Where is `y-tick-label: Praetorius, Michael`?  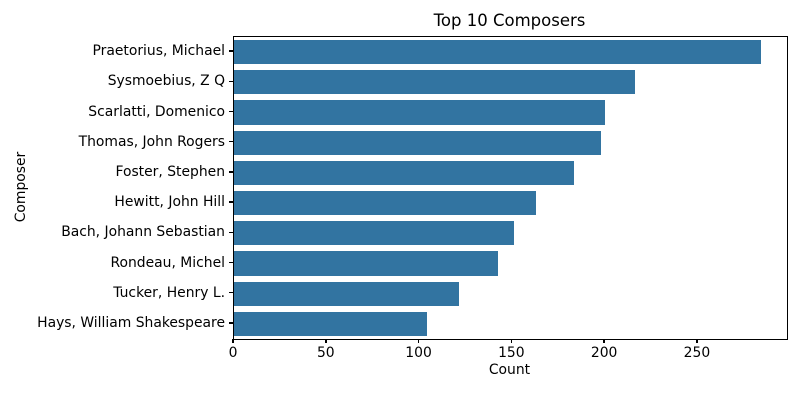 y-tick-label: Praetorius, Michael is located at coordinates (159, 51).